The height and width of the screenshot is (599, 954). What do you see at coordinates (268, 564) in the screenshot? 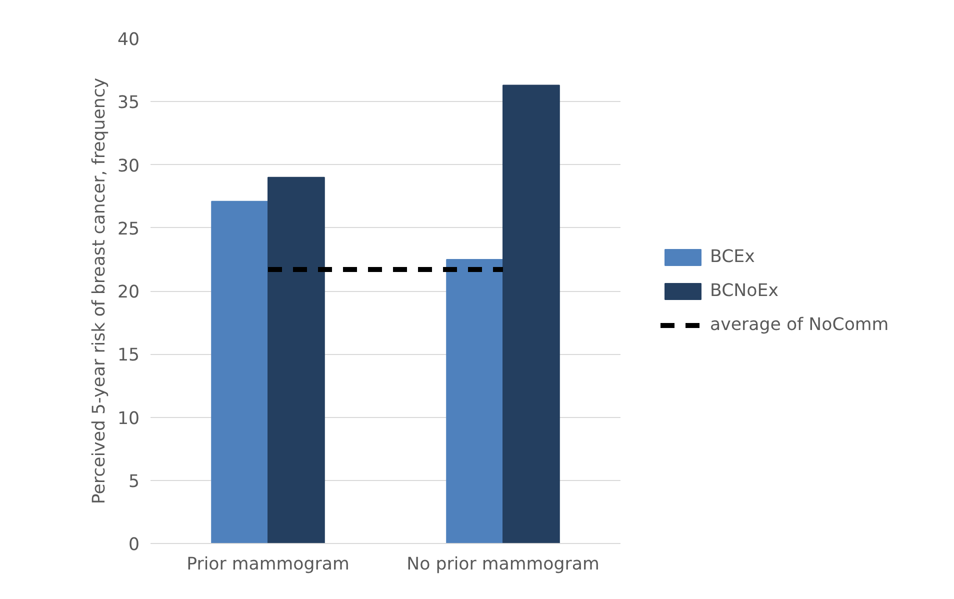
I see `x-tick-label: Prior mammogram` at bounding box center [268, 564].